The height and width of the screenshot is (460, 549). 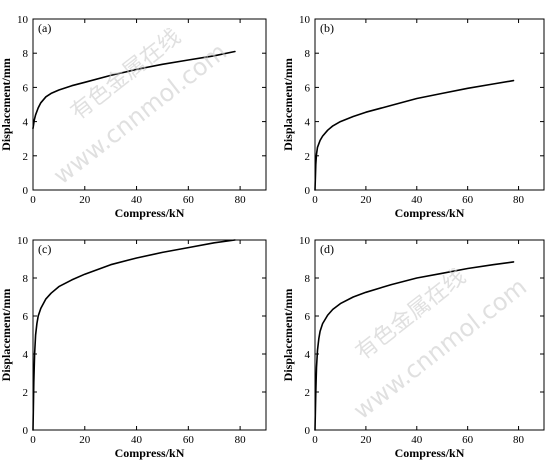 What do you see at coordinates (44, 28) in the screenshot?
I see `panel-label: (a)` at bounding box center [44, 28].